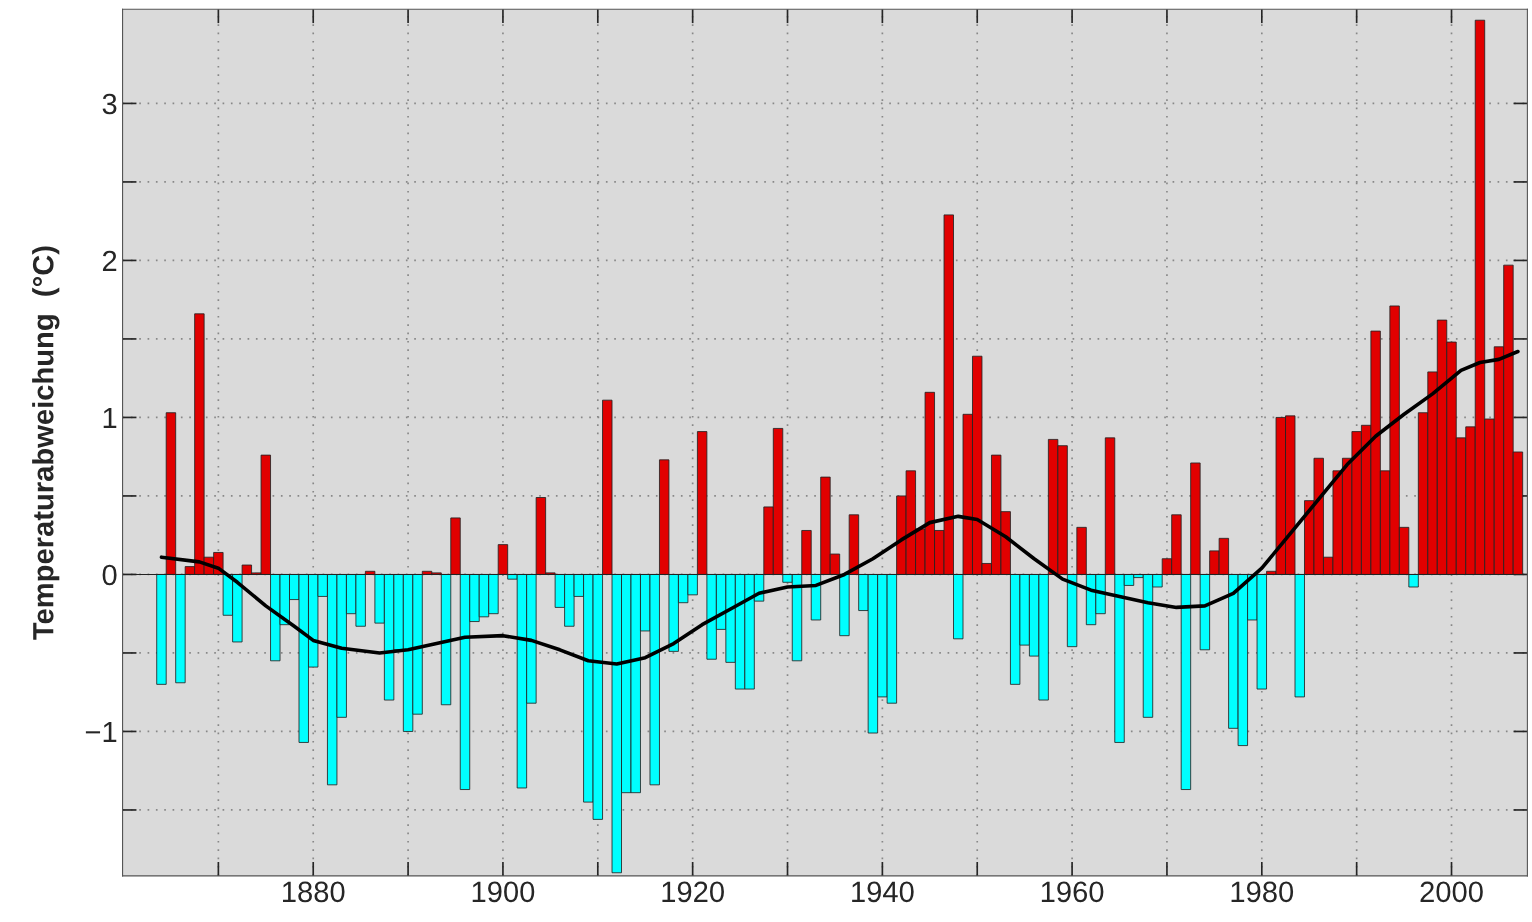 The image size is (1532, 922). I want to click on y-tick-label: 0, so click(109, 575).